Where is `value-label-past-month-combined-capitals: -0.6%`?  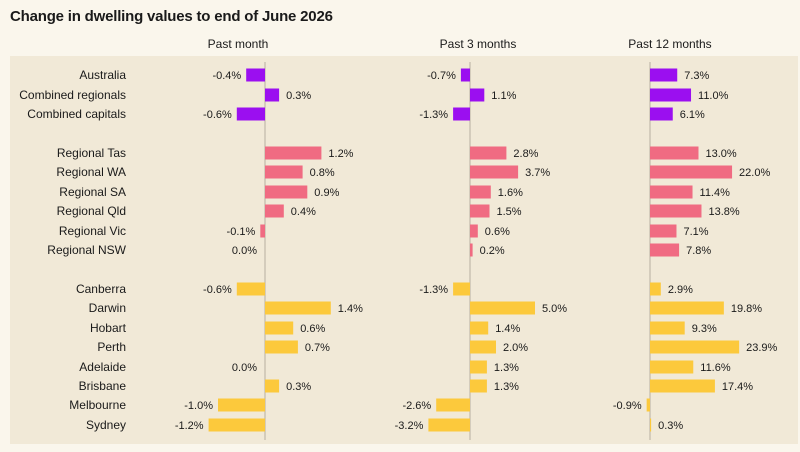
value-label-past-month-combined-capitals: -0.6% is located at coordinates (217, 115).